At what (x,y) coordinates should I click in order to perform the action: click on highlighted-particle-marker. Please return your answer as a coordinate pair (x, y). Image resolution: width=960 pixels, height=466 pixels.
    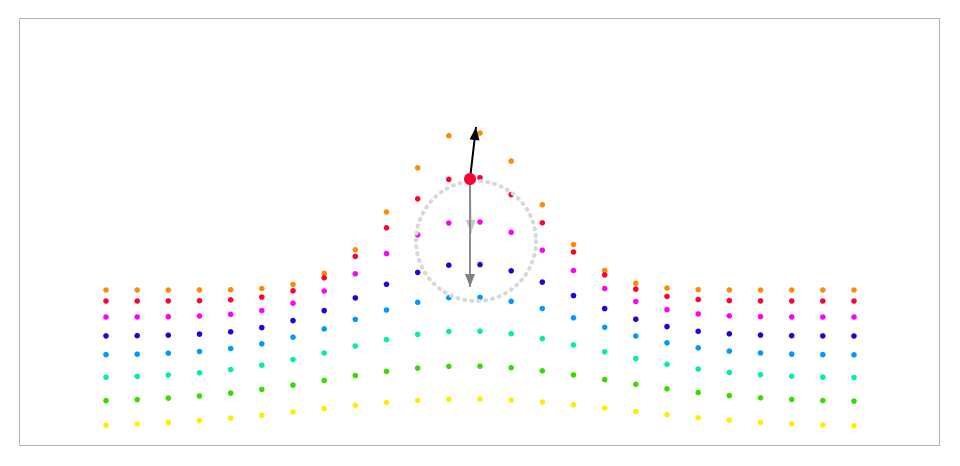
    Looking at the image, I should click on (470, 179).